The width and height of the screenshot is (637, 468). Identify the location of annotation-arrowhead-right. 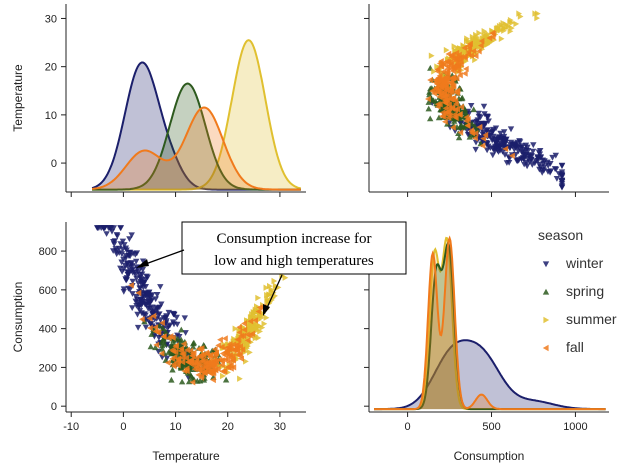
(266, 310).